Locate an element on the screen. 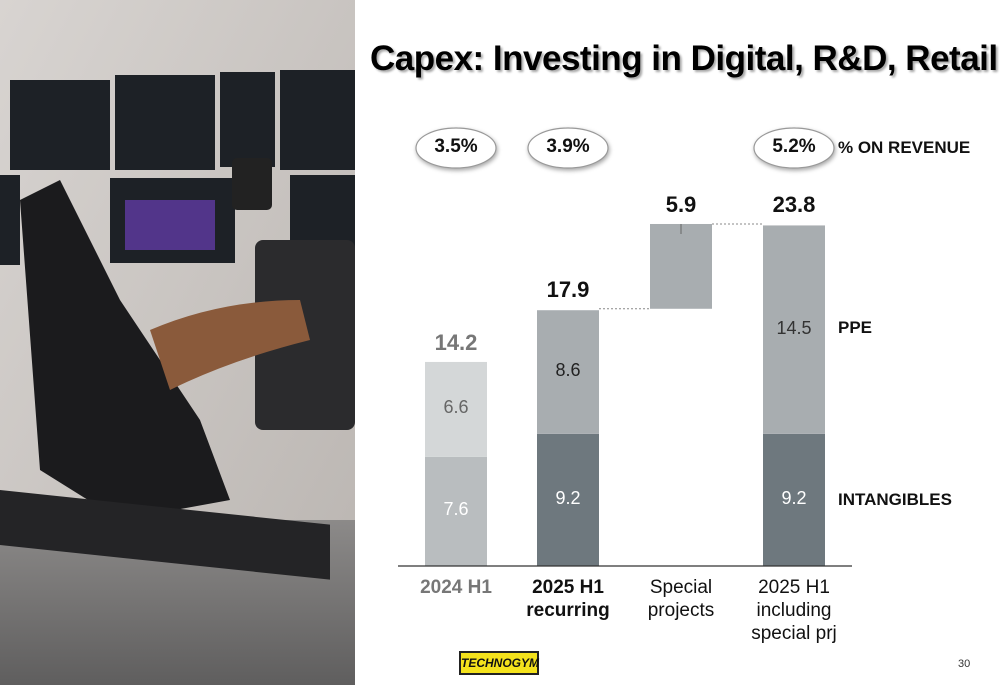 Image resolution: width=1000 pixels, height=685 pixels. x-tick-label: 2024 H1 is located at coordinates (456, 587).